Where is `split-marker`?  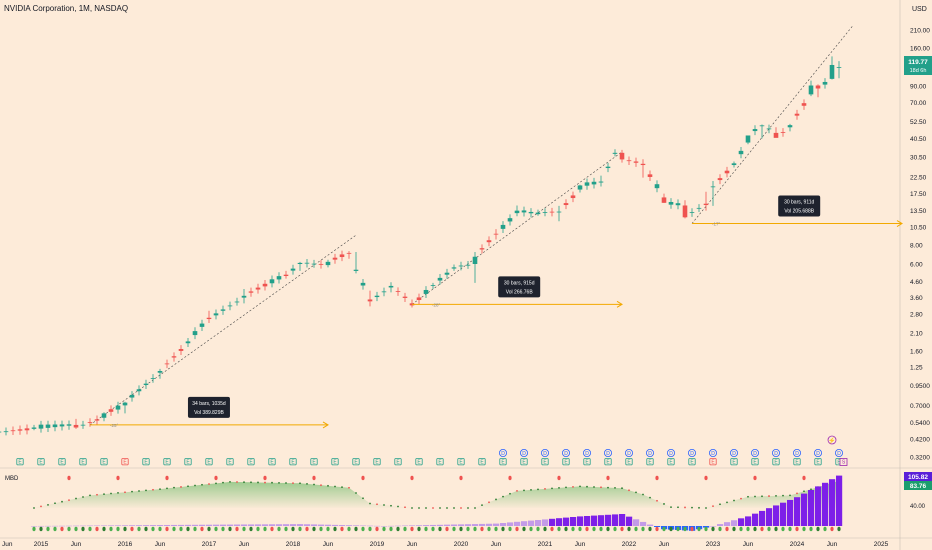
split-marker is located at coordinates (843, 462).